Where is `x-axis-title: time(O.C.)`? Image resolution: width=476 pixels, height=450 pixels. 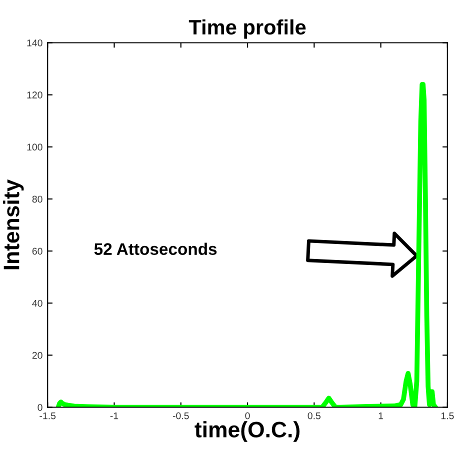
x-axis-title: time(O.C.) is located at coordinates (247, 431).